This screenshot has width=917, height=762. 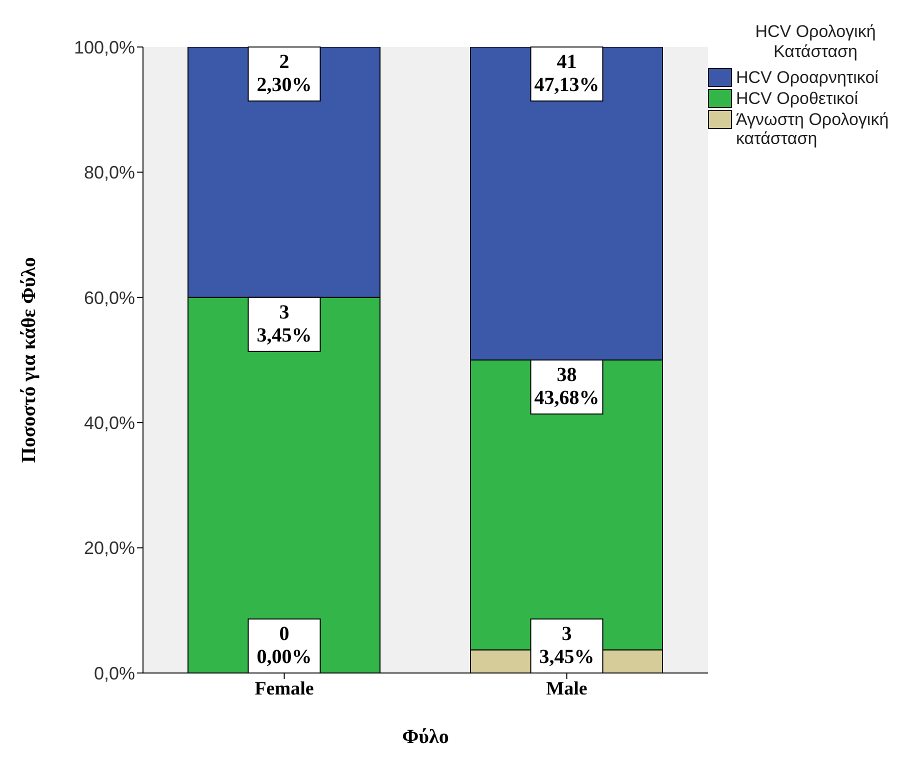 What do you see at coordinates (109, 548) in the screenshot?
I see `y-tick-label: 20,0%` at bounding box center [109, 548].